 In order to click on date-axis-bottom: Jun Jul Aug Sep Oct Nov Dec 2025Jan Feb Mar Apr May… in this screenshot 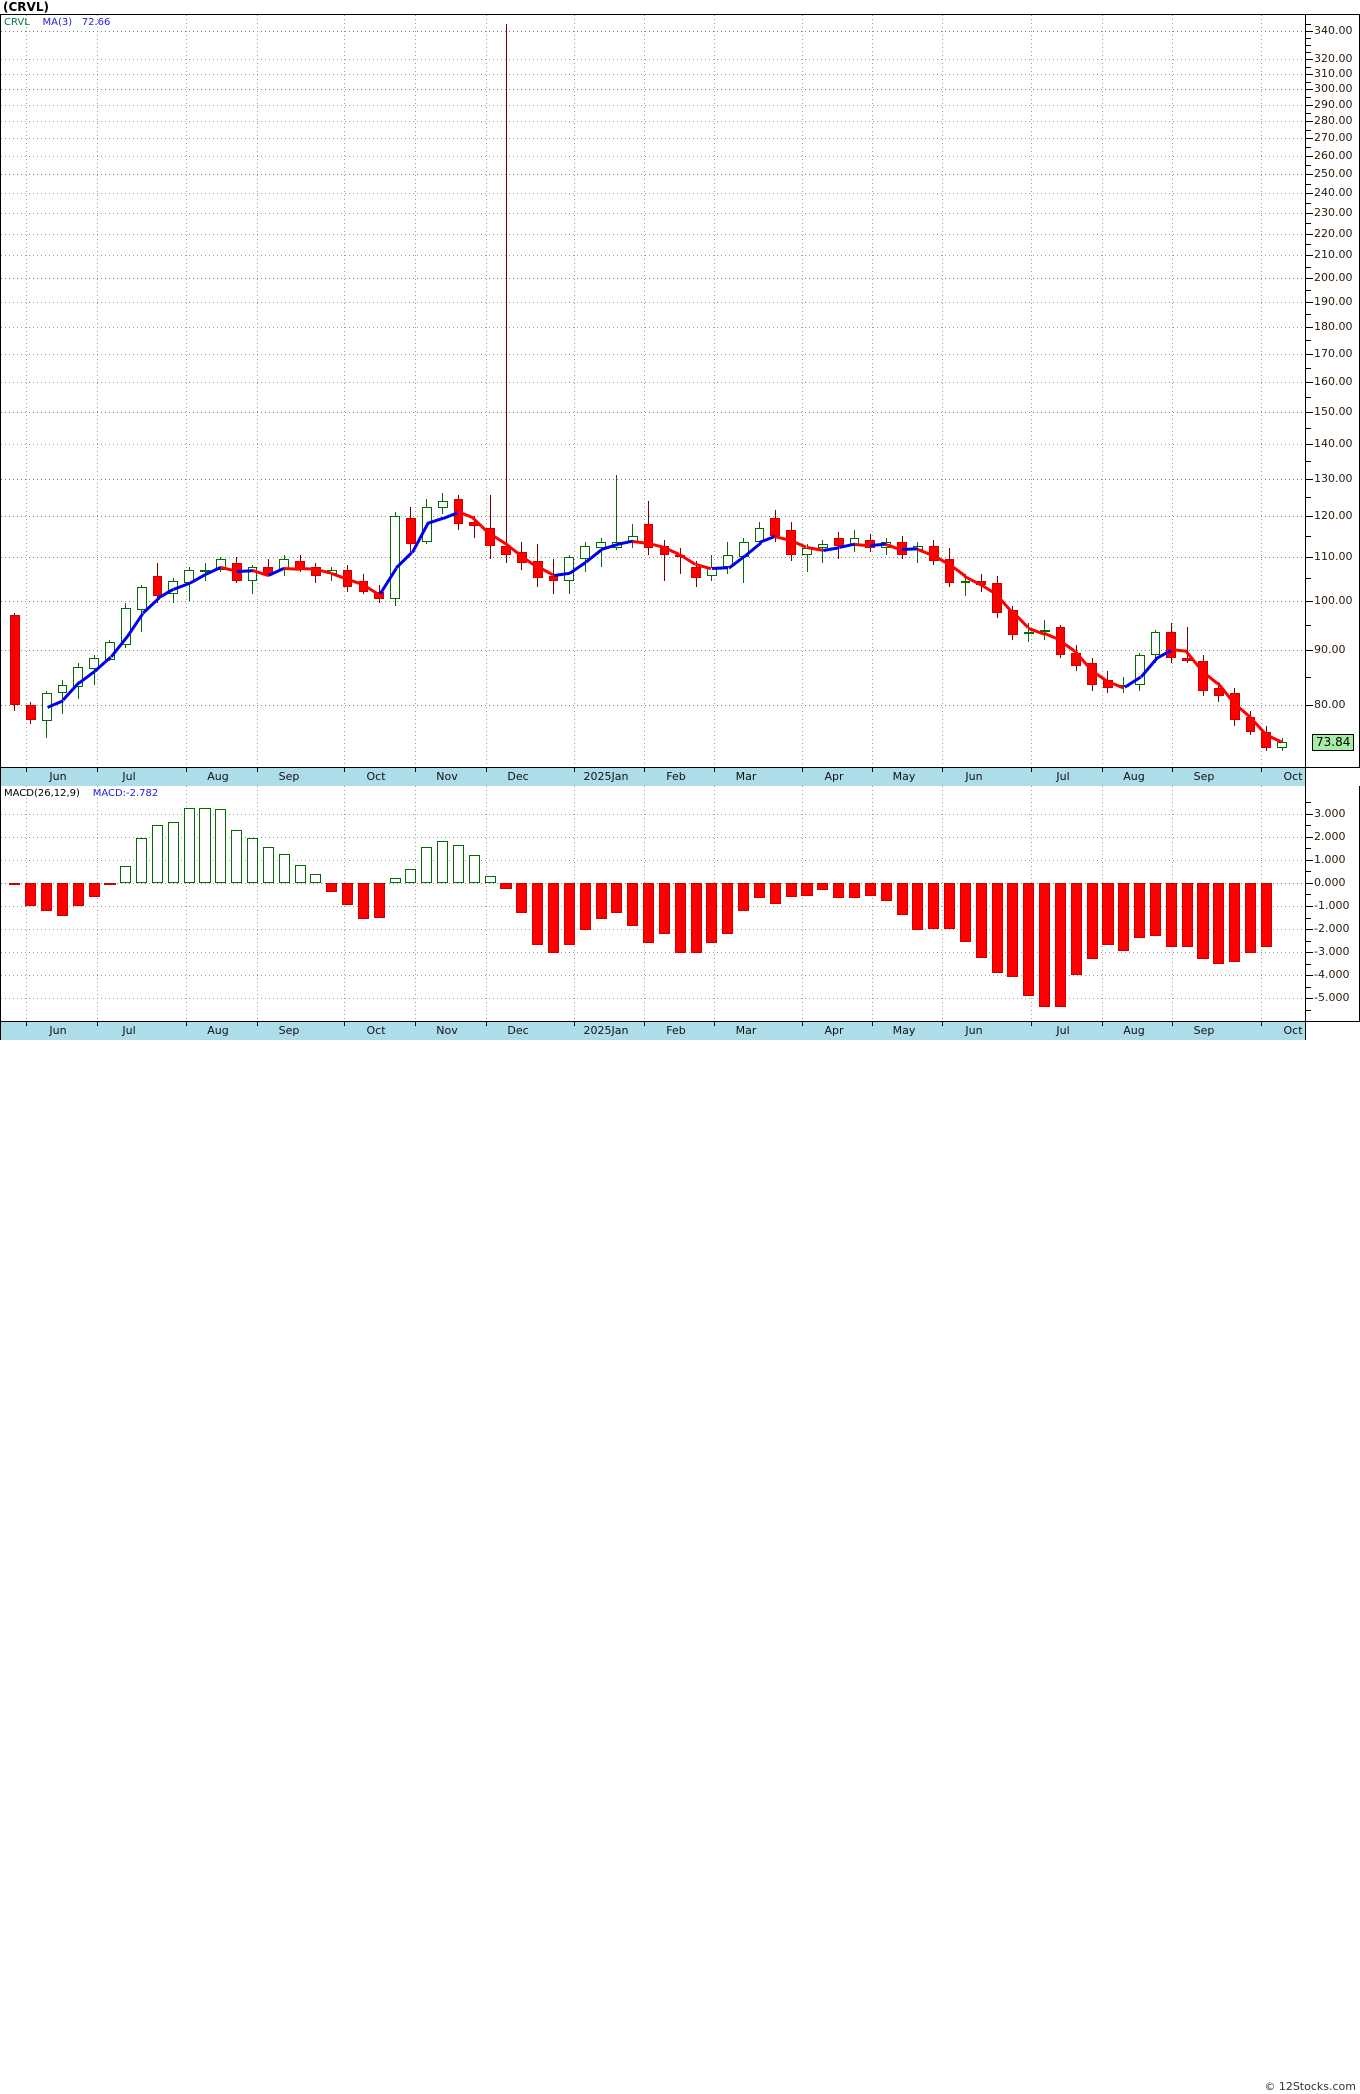, I will do `click(653, 1031)`.